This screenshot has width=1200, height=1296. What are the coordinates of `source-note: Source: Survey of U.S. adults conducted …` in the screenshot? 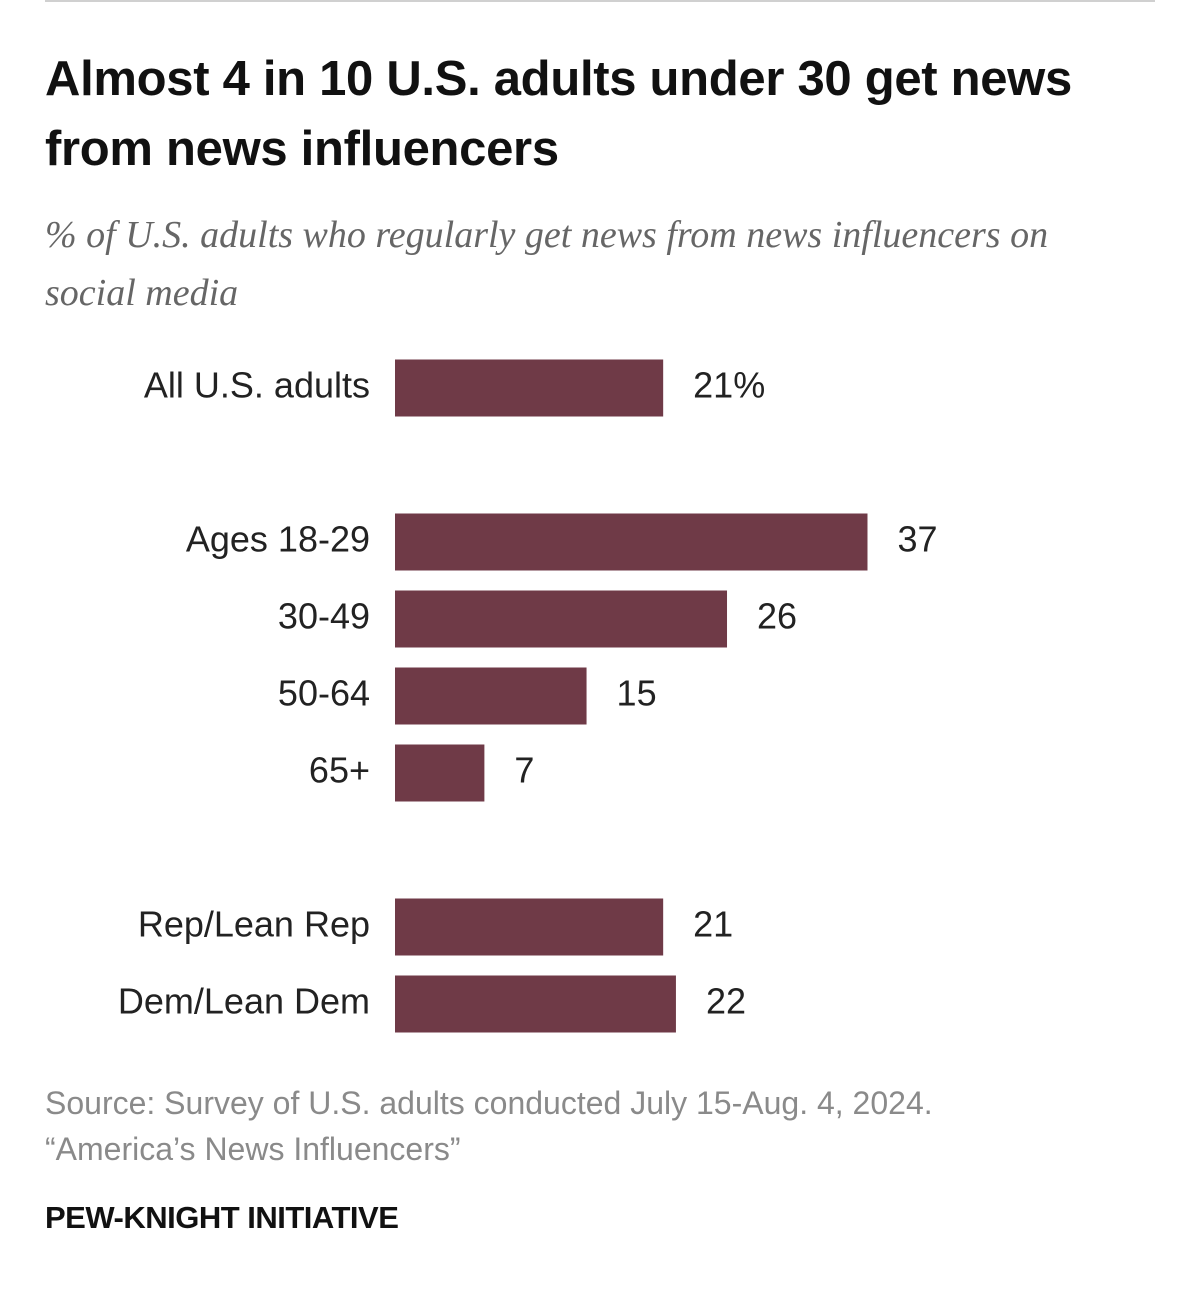 It's located at (489, 1126).